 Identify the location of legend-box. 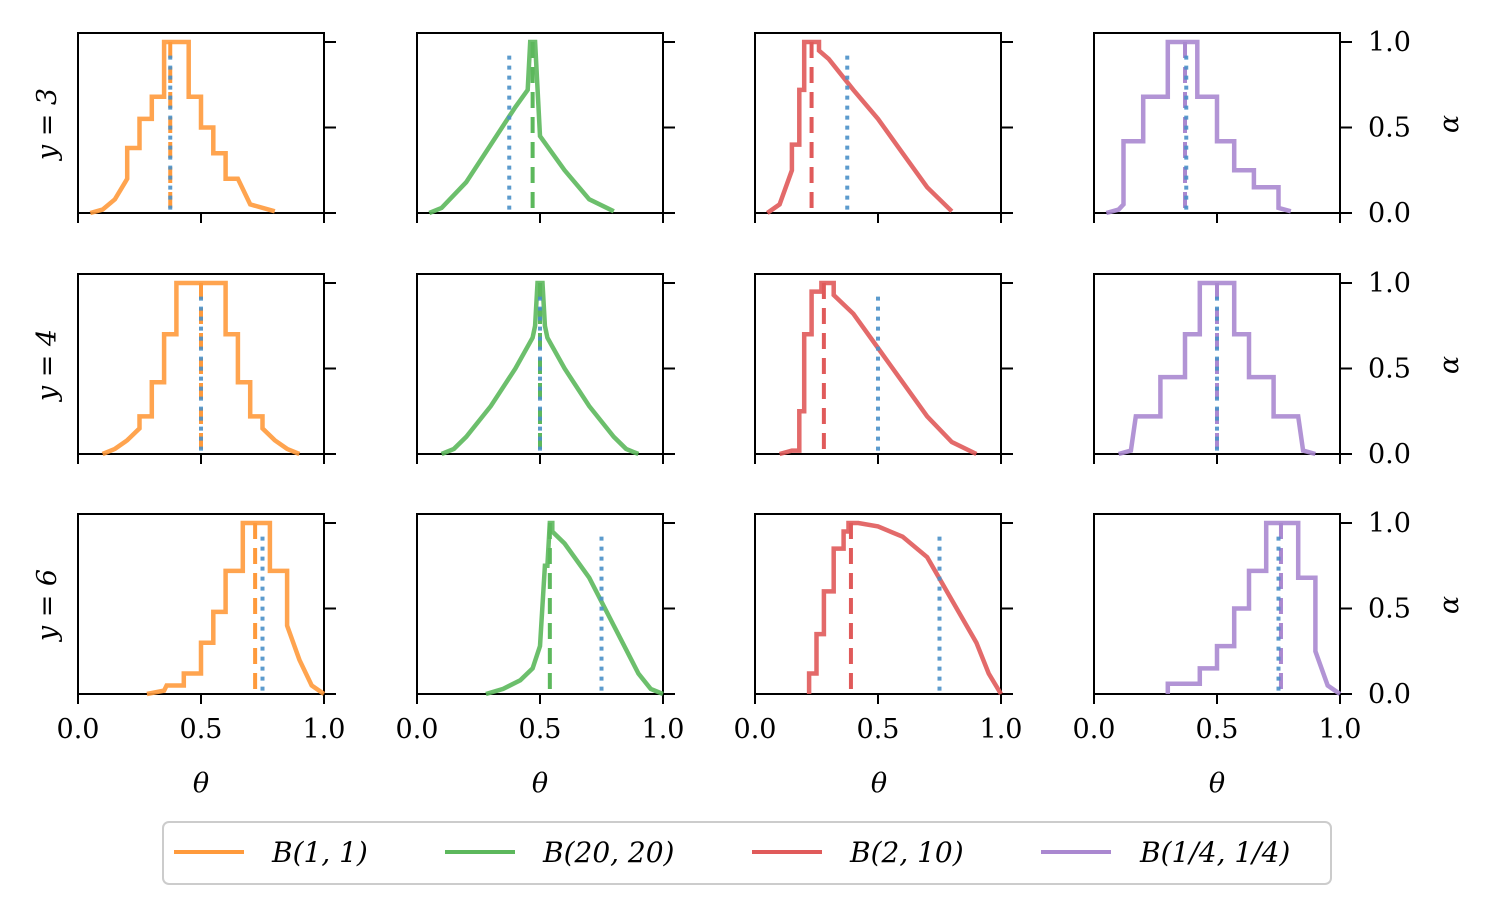
(747, 853).